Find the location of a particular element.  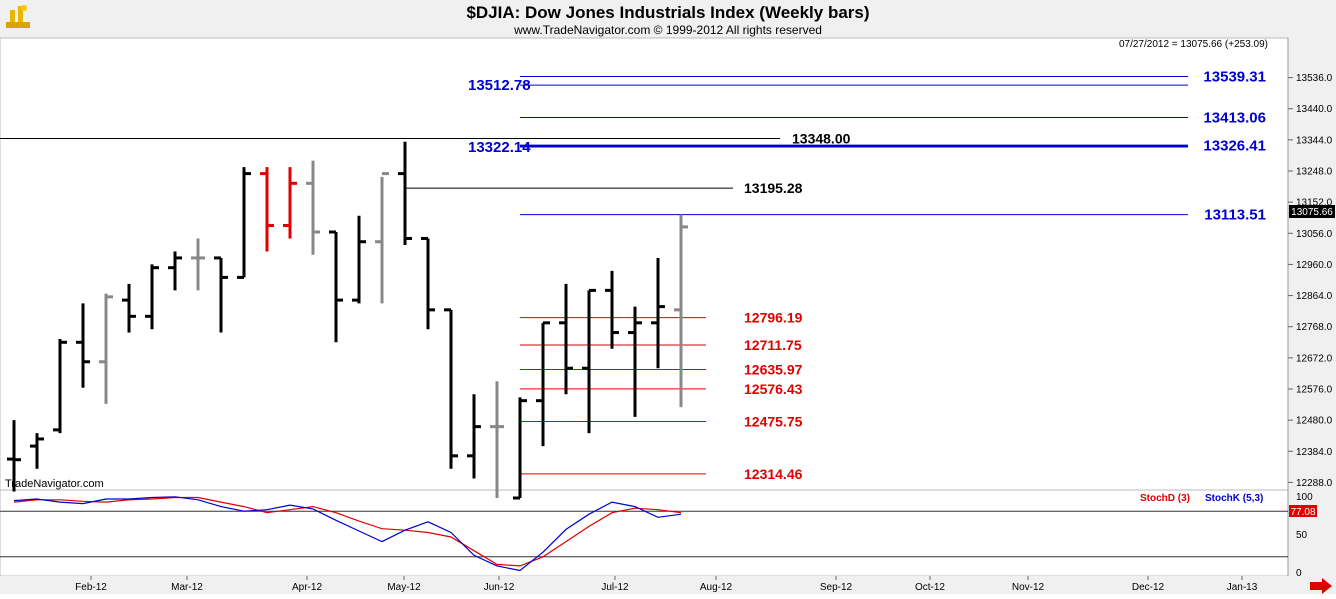

price-level-label: 13322.14 is located at coordinates (499, 147).